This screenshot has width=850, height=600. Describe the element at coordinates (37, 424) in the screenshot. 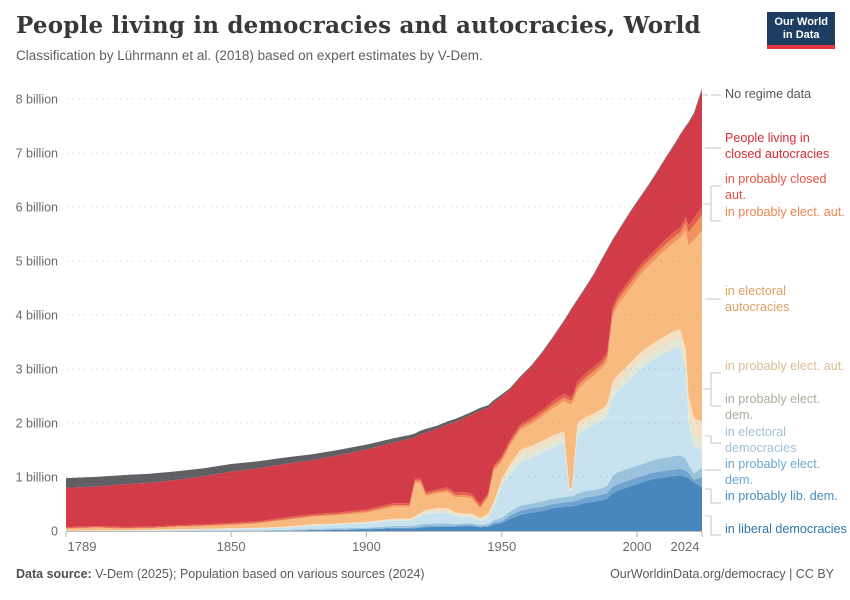

I see `y-axis-label: 2 billion` at that location.